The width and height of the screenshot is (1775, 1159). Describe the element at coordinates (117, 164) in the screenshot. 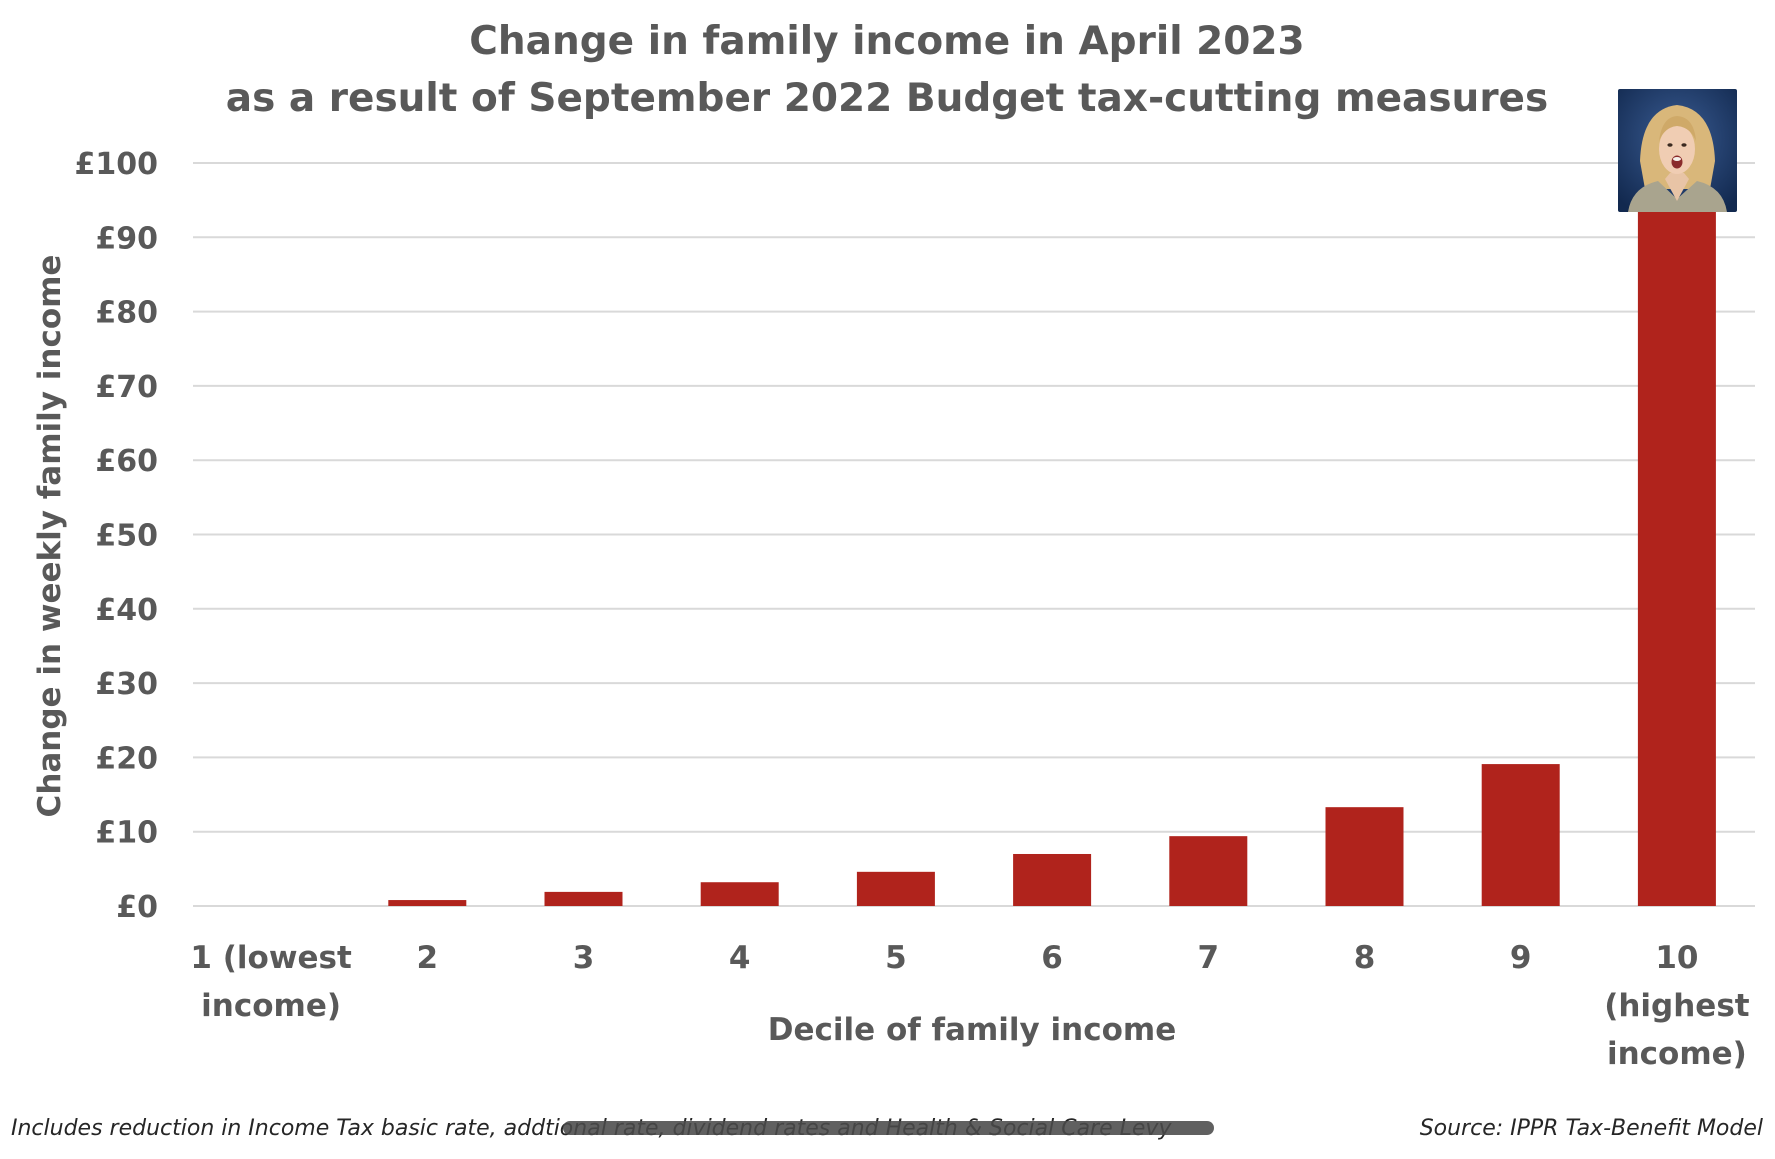

I see `y-tick-label: £100` at that location.